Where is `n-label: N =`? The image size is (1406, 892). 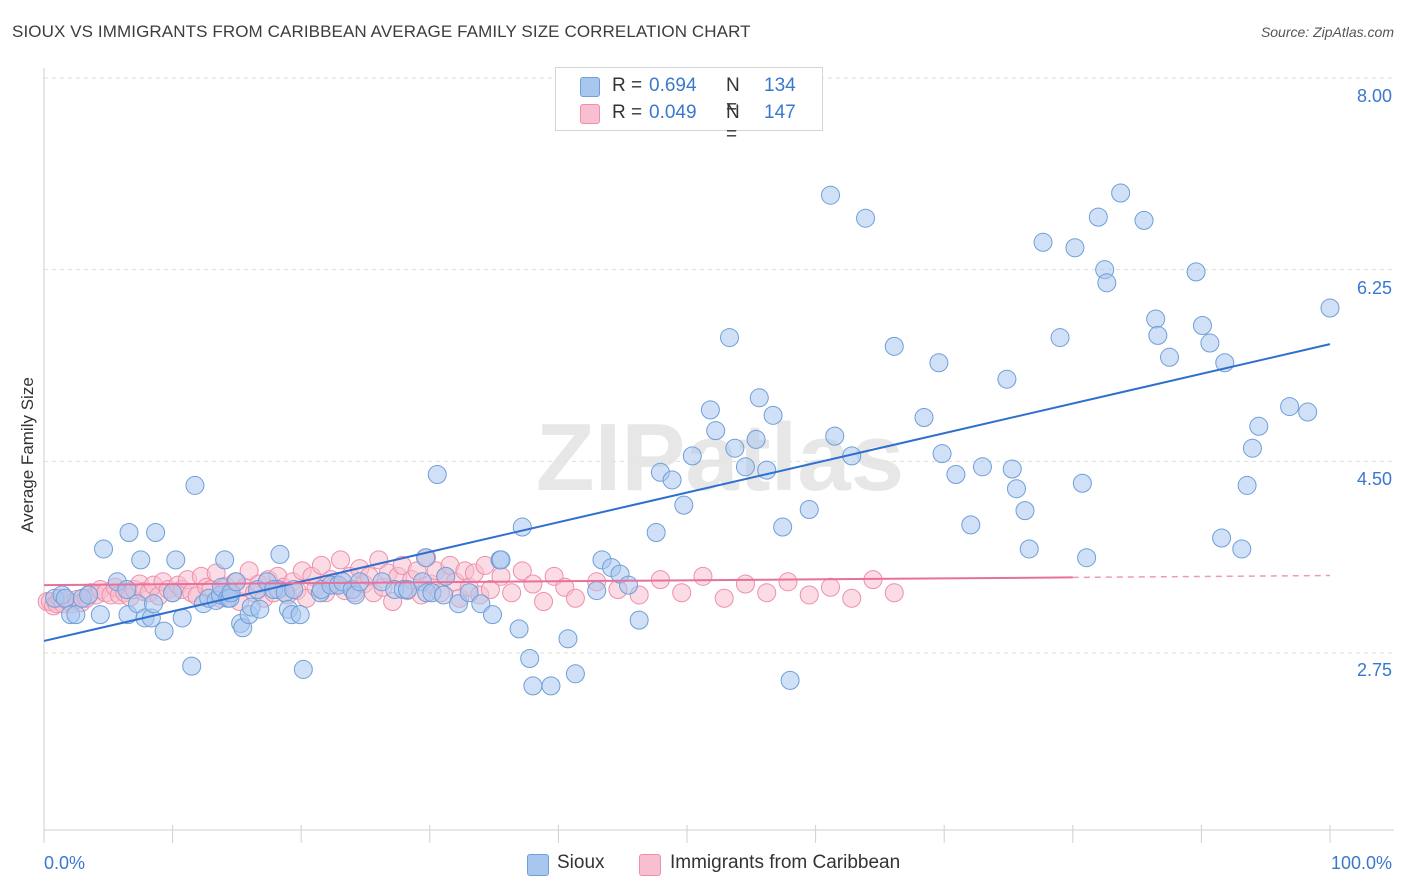 n-label: N = is located at coordinates (733, 123).